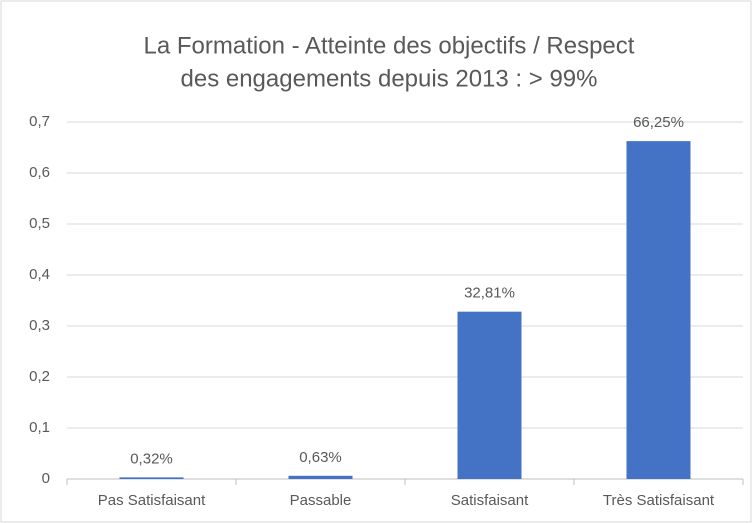 Image resolution: width=752 pixels, height=523 pixels. What do you see at coordinates (658, 122) in the screenshot?
I see `value-label: 66,25%` at bounding box center [658, 122].